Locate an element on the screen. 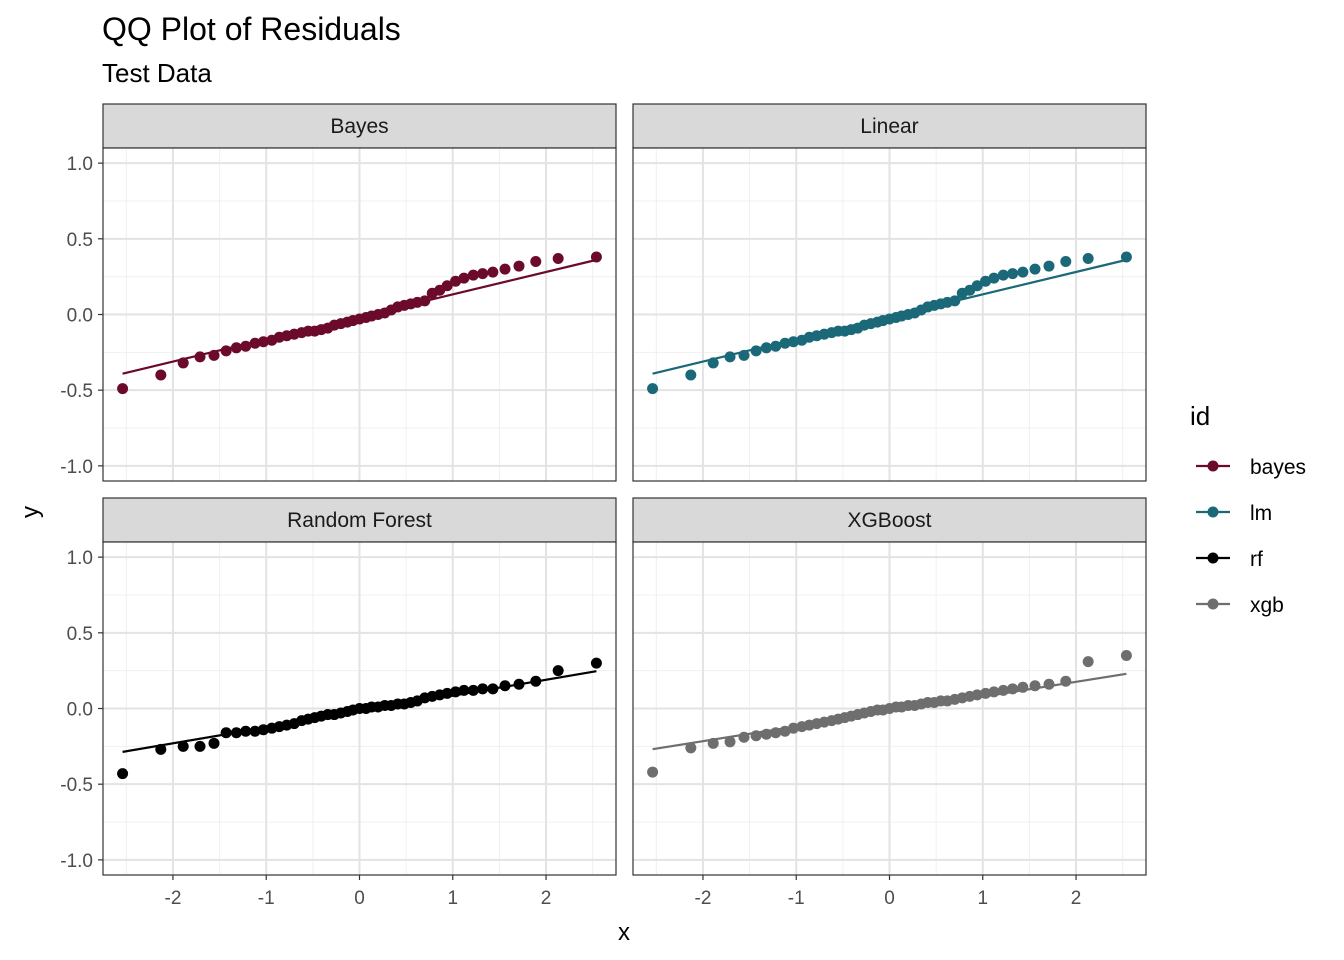 The width and height of the screenshot is (1344, 960). facet-strip-label: Bayes is located at coordinates (359, 126).